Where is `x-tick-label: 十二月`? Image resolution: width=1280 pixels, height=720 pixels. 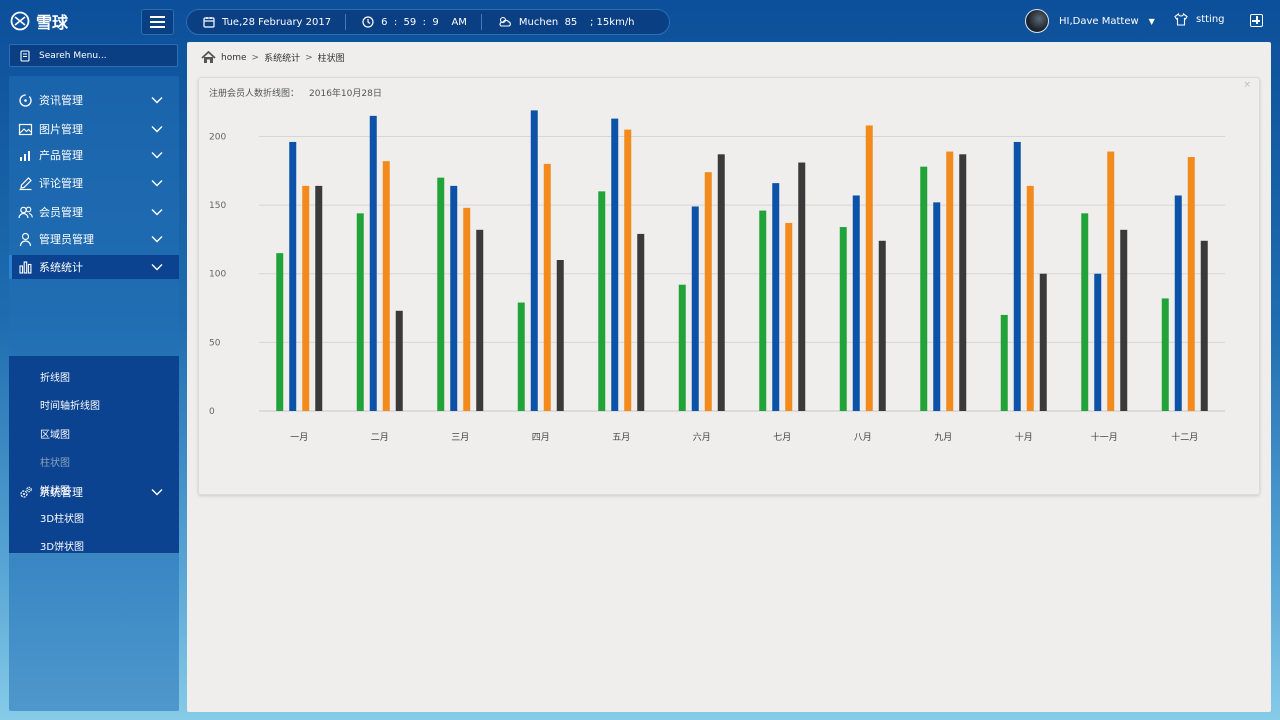 x-tick-label: 十二月 is located at coordinates (1184, 437).